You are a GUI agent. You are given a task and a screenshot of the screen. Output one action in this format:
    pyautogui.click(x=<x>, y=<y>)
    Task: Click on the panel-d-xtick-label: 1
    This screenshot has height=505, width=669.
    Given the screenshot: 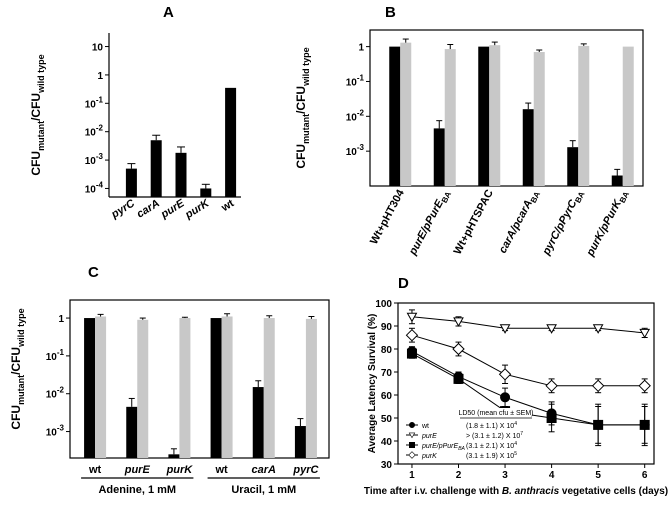 What is the action you would take?
    pyautogui.click(x=412, y=475)
    